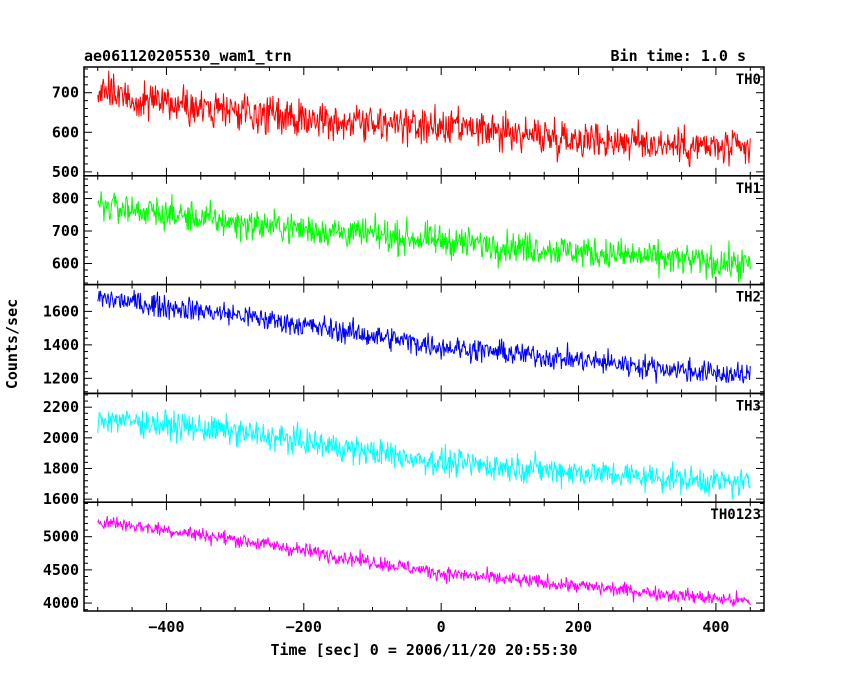 Image resolution: width=850 pixels, height=680 pixels. Describe the element at coordinates (748, 189) in the screenshot. I see `panel-label-th1: TH1` at that location.